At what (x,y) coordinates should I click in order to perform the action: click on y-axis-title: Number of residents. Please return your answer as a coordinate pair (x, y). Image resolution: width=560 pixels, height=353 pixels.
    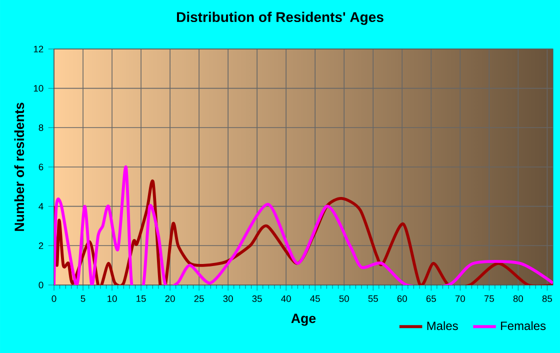
    Looking at the image, I should click on (19, 166).